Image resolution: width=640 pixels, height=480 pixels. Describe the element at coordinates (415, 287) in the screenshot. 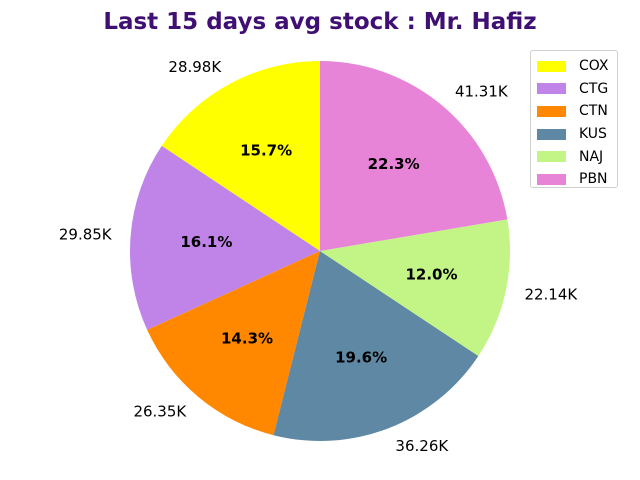

I see `pie-slice-naj` at that location.